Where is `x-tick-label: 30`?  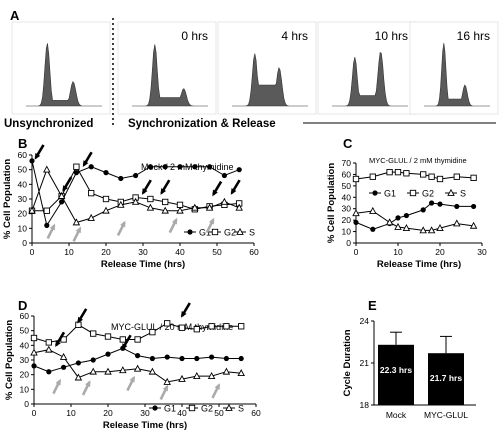
x-tick-label: 30 is located at coordinates (143, 252).